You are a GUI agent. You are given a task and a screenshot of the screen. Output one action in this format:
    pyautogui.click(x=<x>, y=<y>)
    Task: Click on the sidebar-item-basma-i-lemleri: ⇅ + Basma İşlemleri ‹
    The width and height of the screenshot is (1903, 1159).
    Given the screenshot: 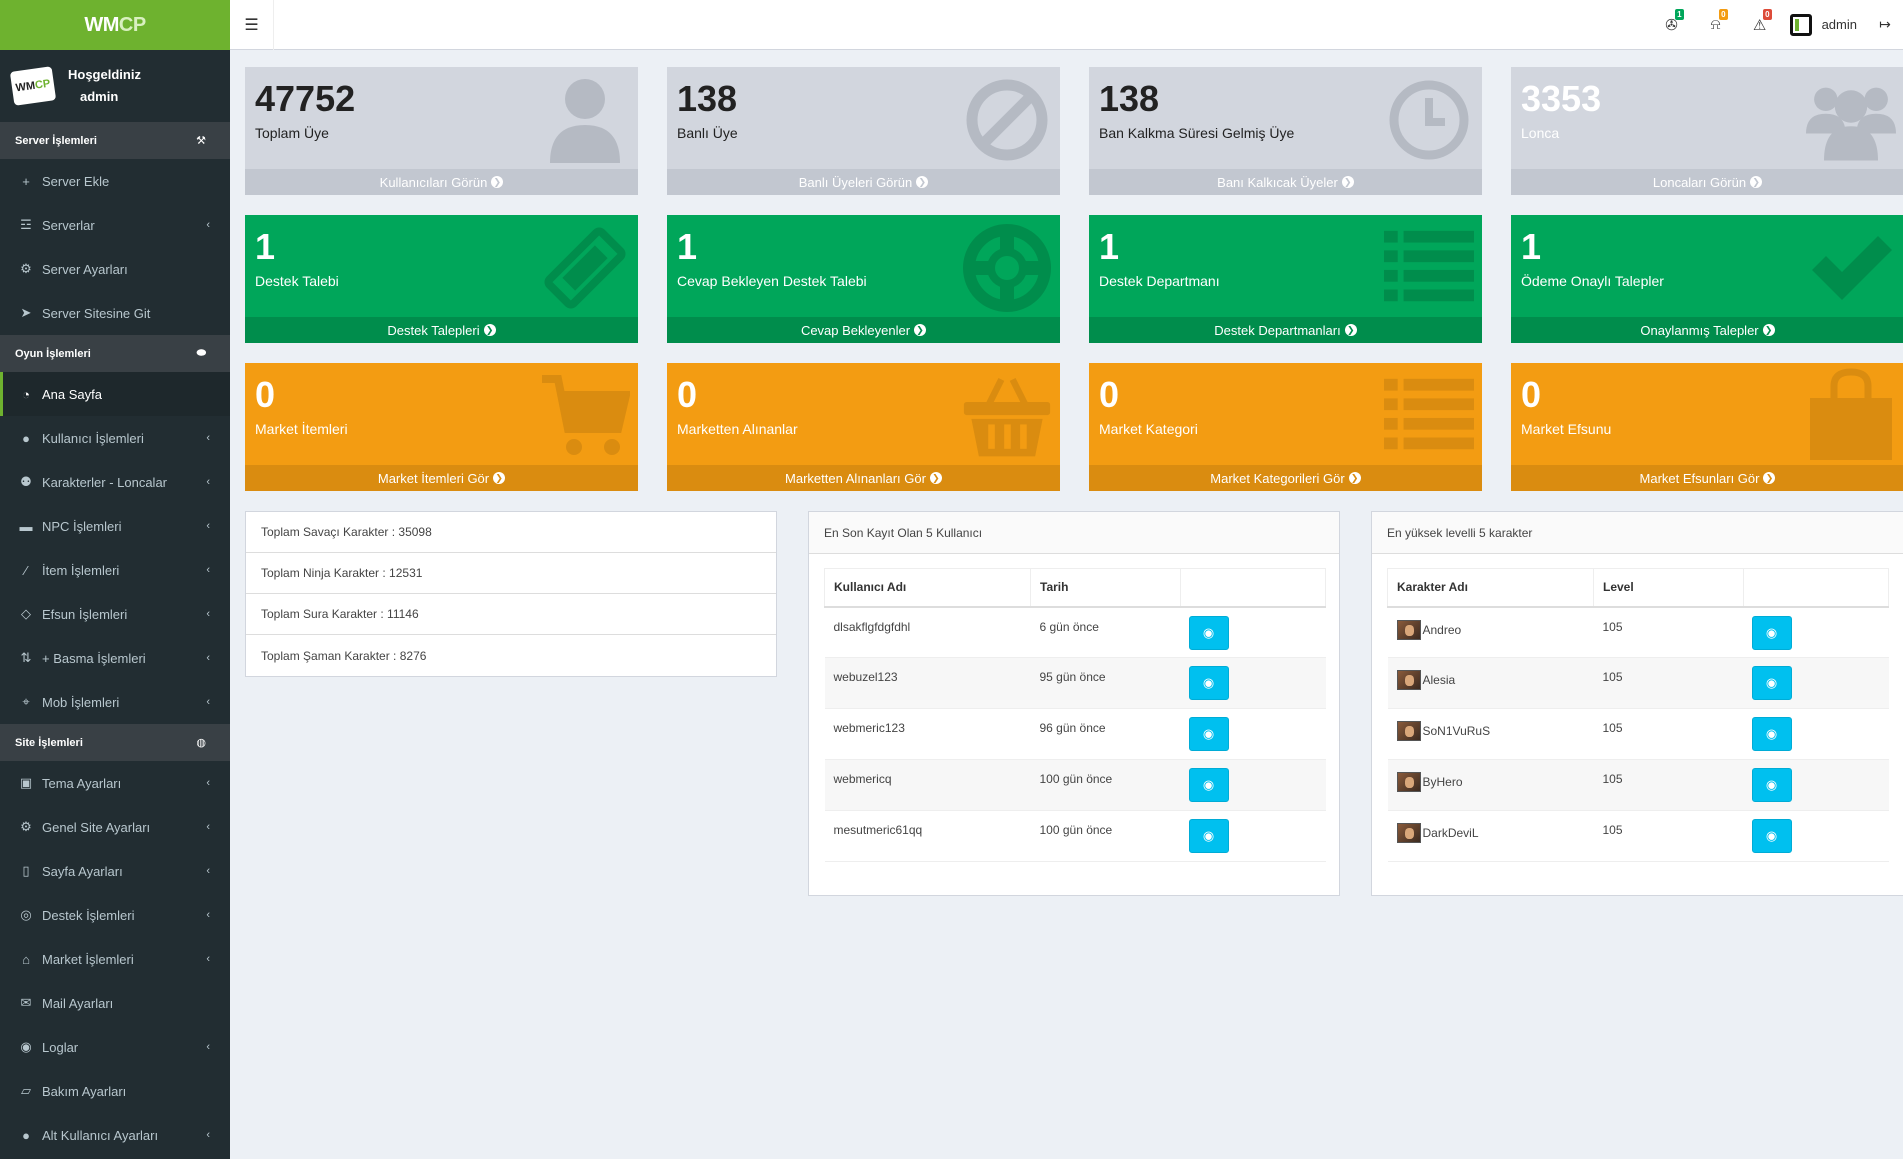 What is the action you would take?
    pyautogui.click(x=115, y=658)
    